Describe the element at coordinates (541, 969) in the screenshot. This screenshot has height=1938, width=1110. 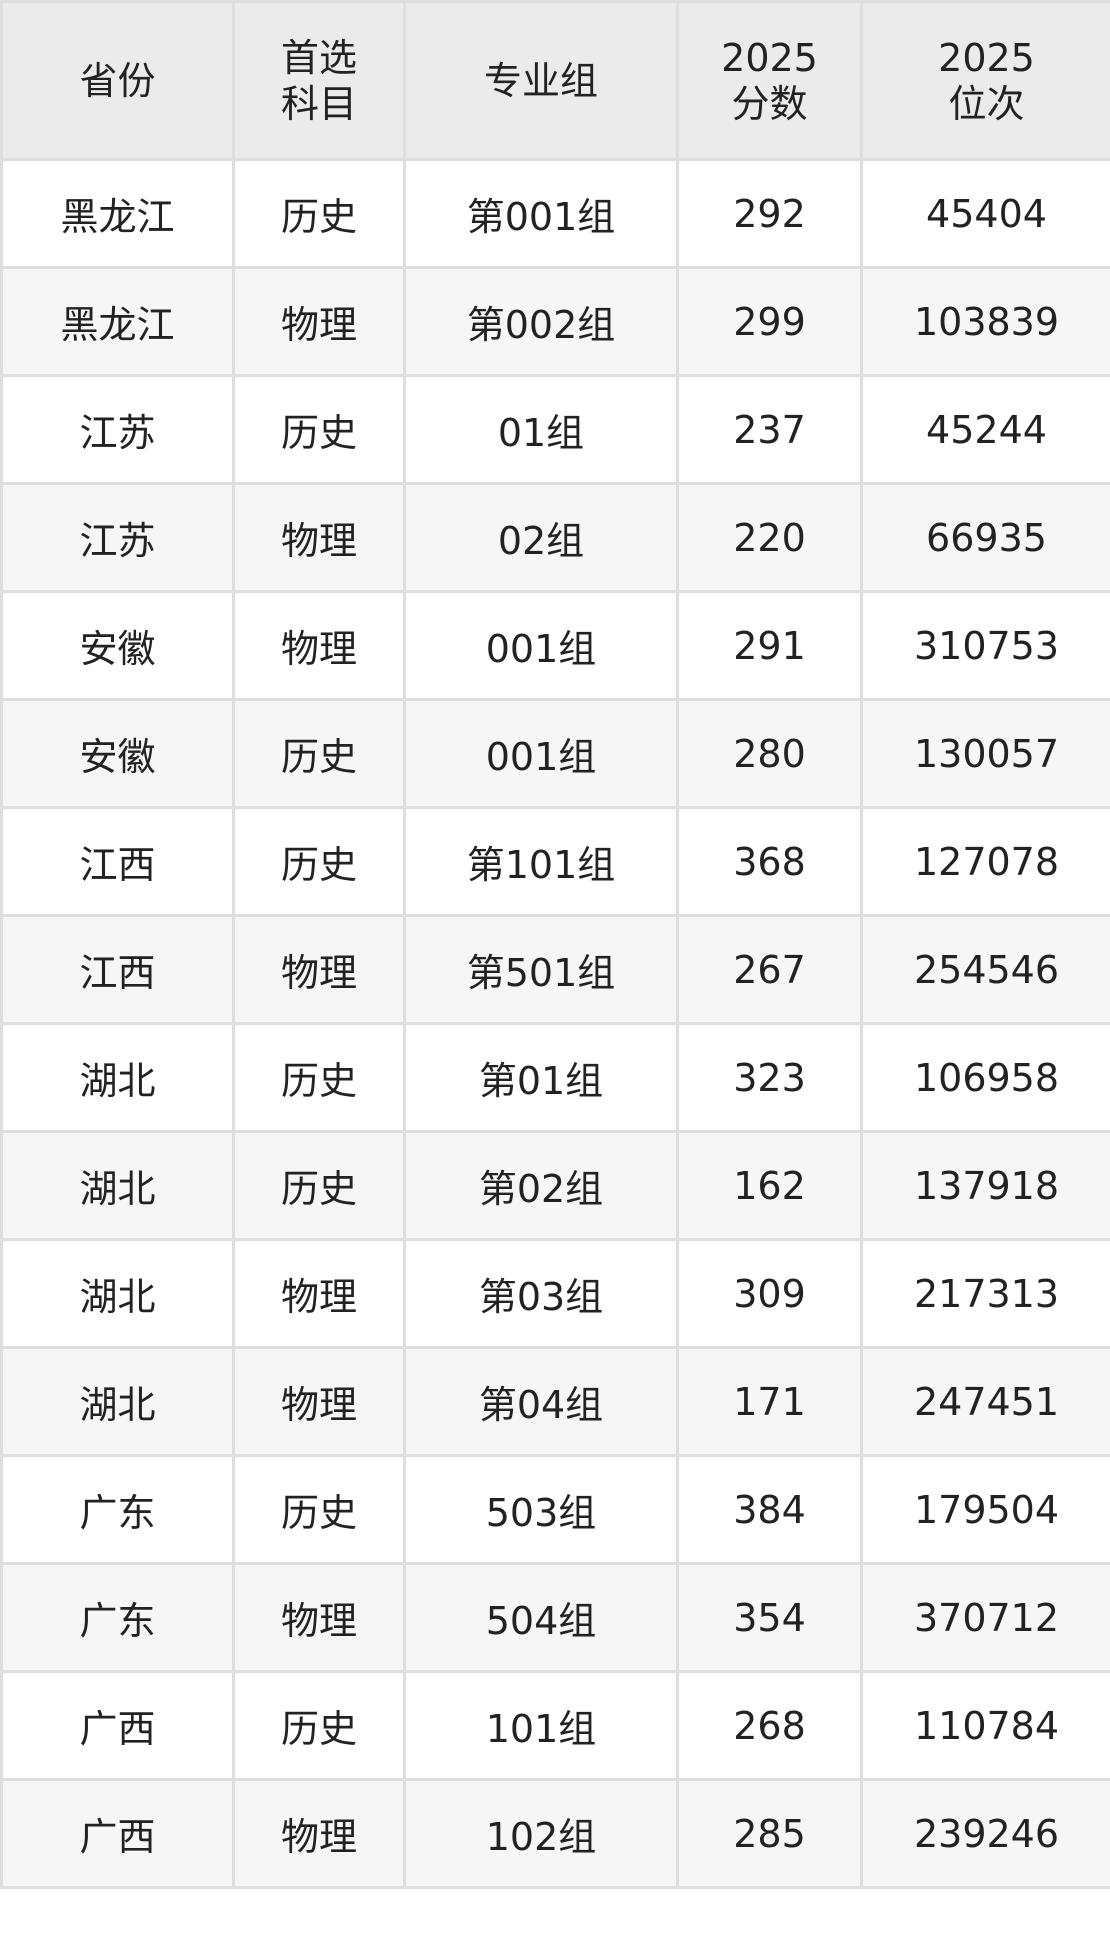
I see `group-cell: 第501组` at that location.